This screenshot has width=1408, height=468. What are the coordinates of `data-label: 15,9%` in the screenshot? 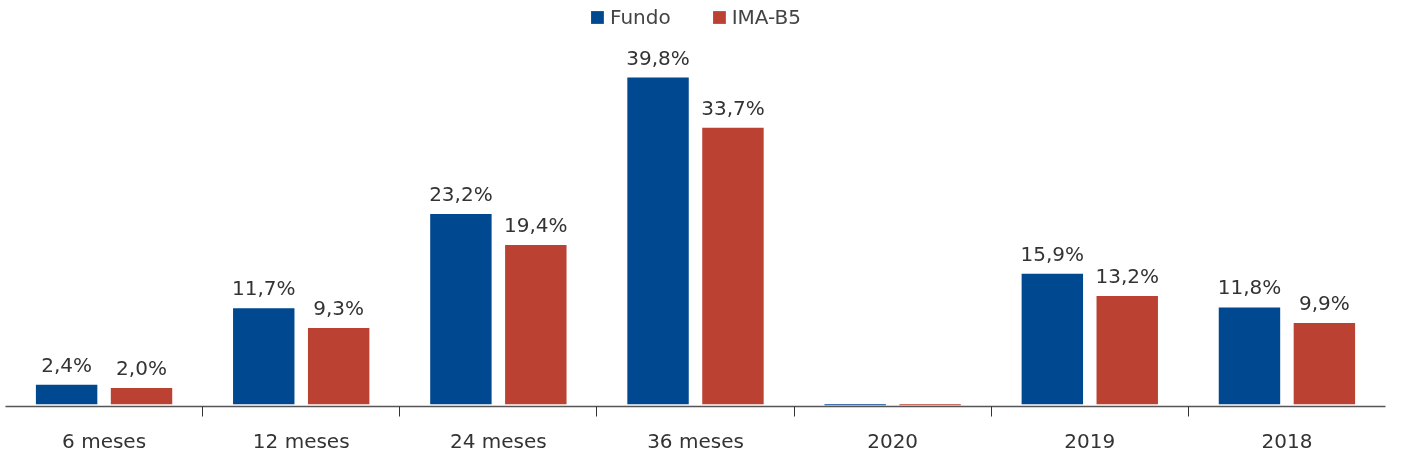 It's located at (1052, 253).